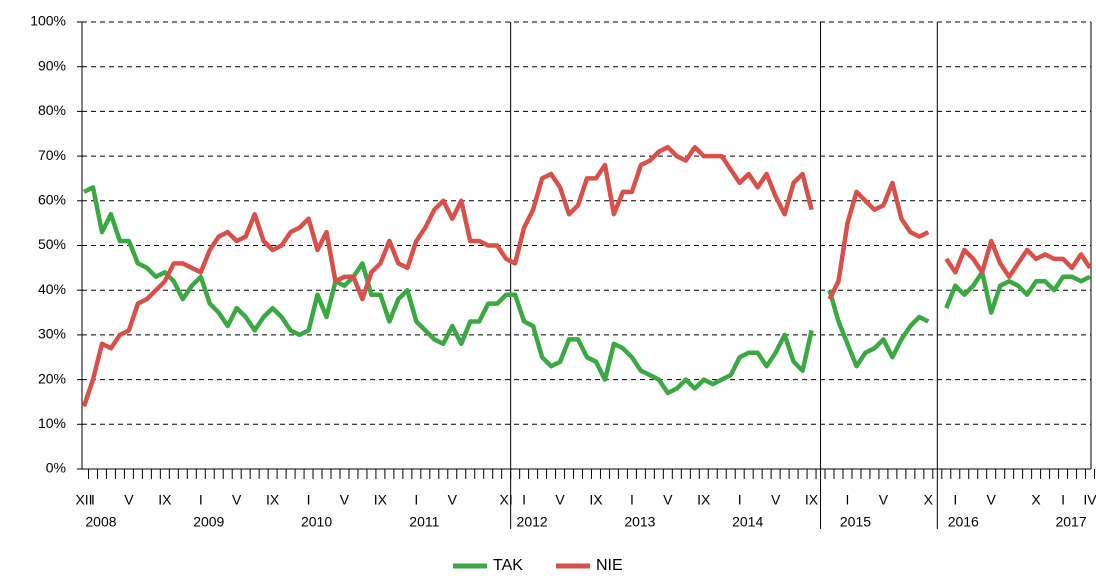 The image size is (1096, 576). Describe the element at coordinates (609, 565) in the screenshot. I see `legend-label: NIE` at that location.